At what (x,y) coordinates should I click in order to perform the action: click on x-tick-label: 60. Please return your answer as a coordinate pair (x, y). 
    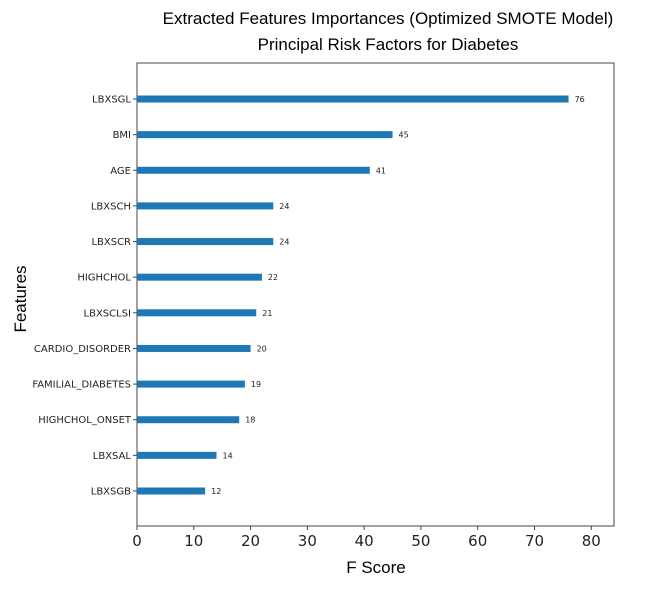
    Looking at the image, I should click on (477, 541).